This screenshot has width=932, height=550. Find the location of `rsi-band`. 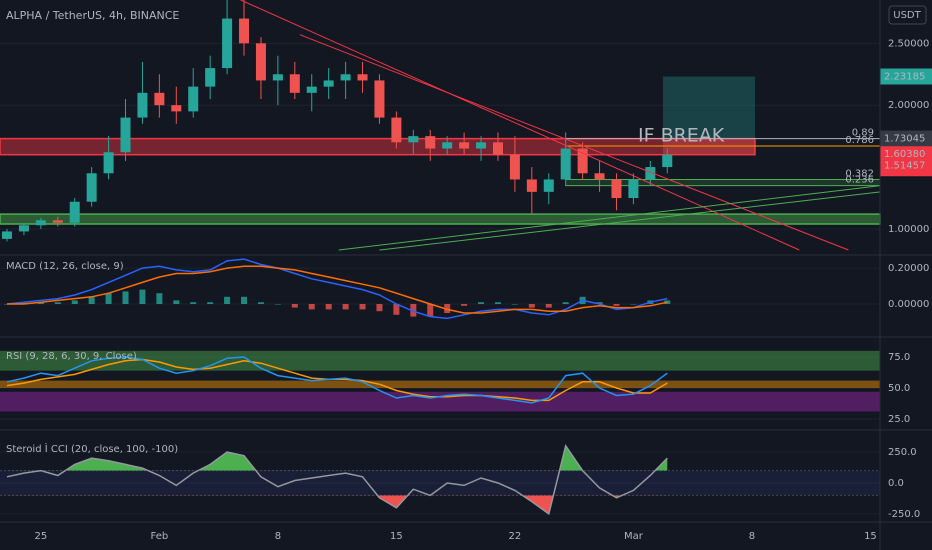

rsi-band is located at coordinates (440, 384).